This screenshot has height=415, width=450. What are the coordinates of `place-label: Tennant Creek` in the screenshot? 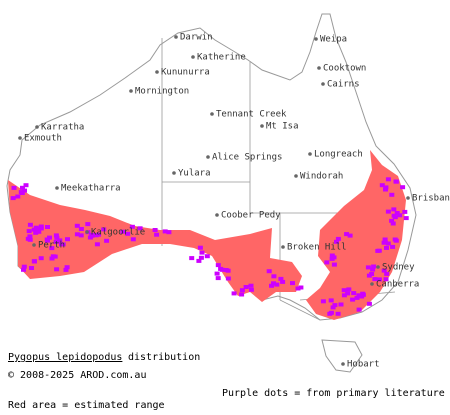 It's located at (251, 115).